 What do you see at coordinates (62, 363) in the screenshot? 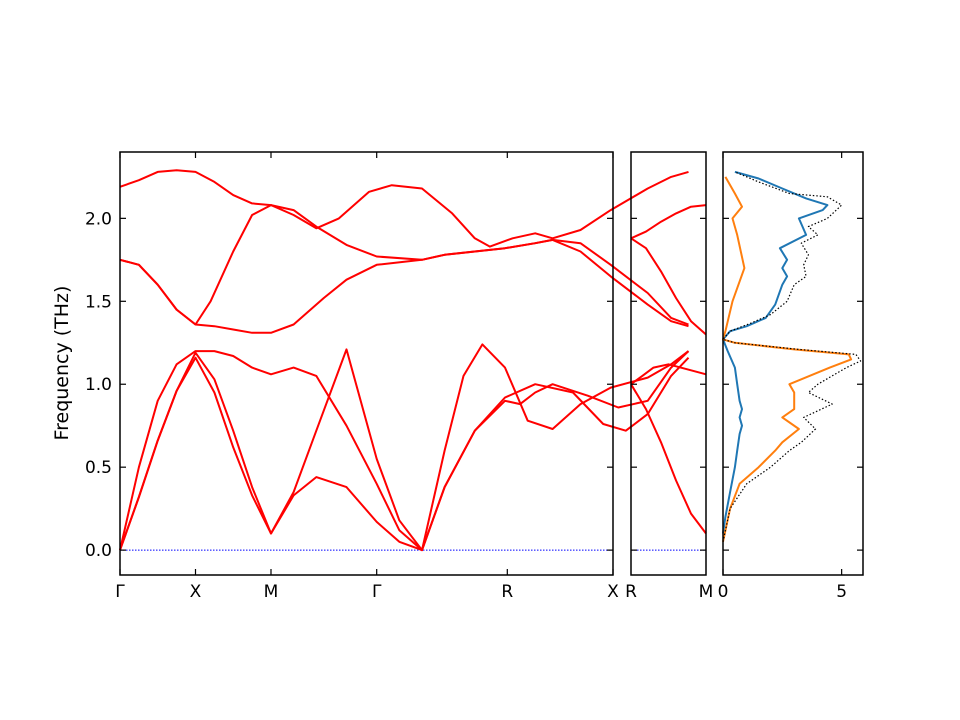
I see `y-axis-label: Frequency (THz)` at bounding box center [62, 363].